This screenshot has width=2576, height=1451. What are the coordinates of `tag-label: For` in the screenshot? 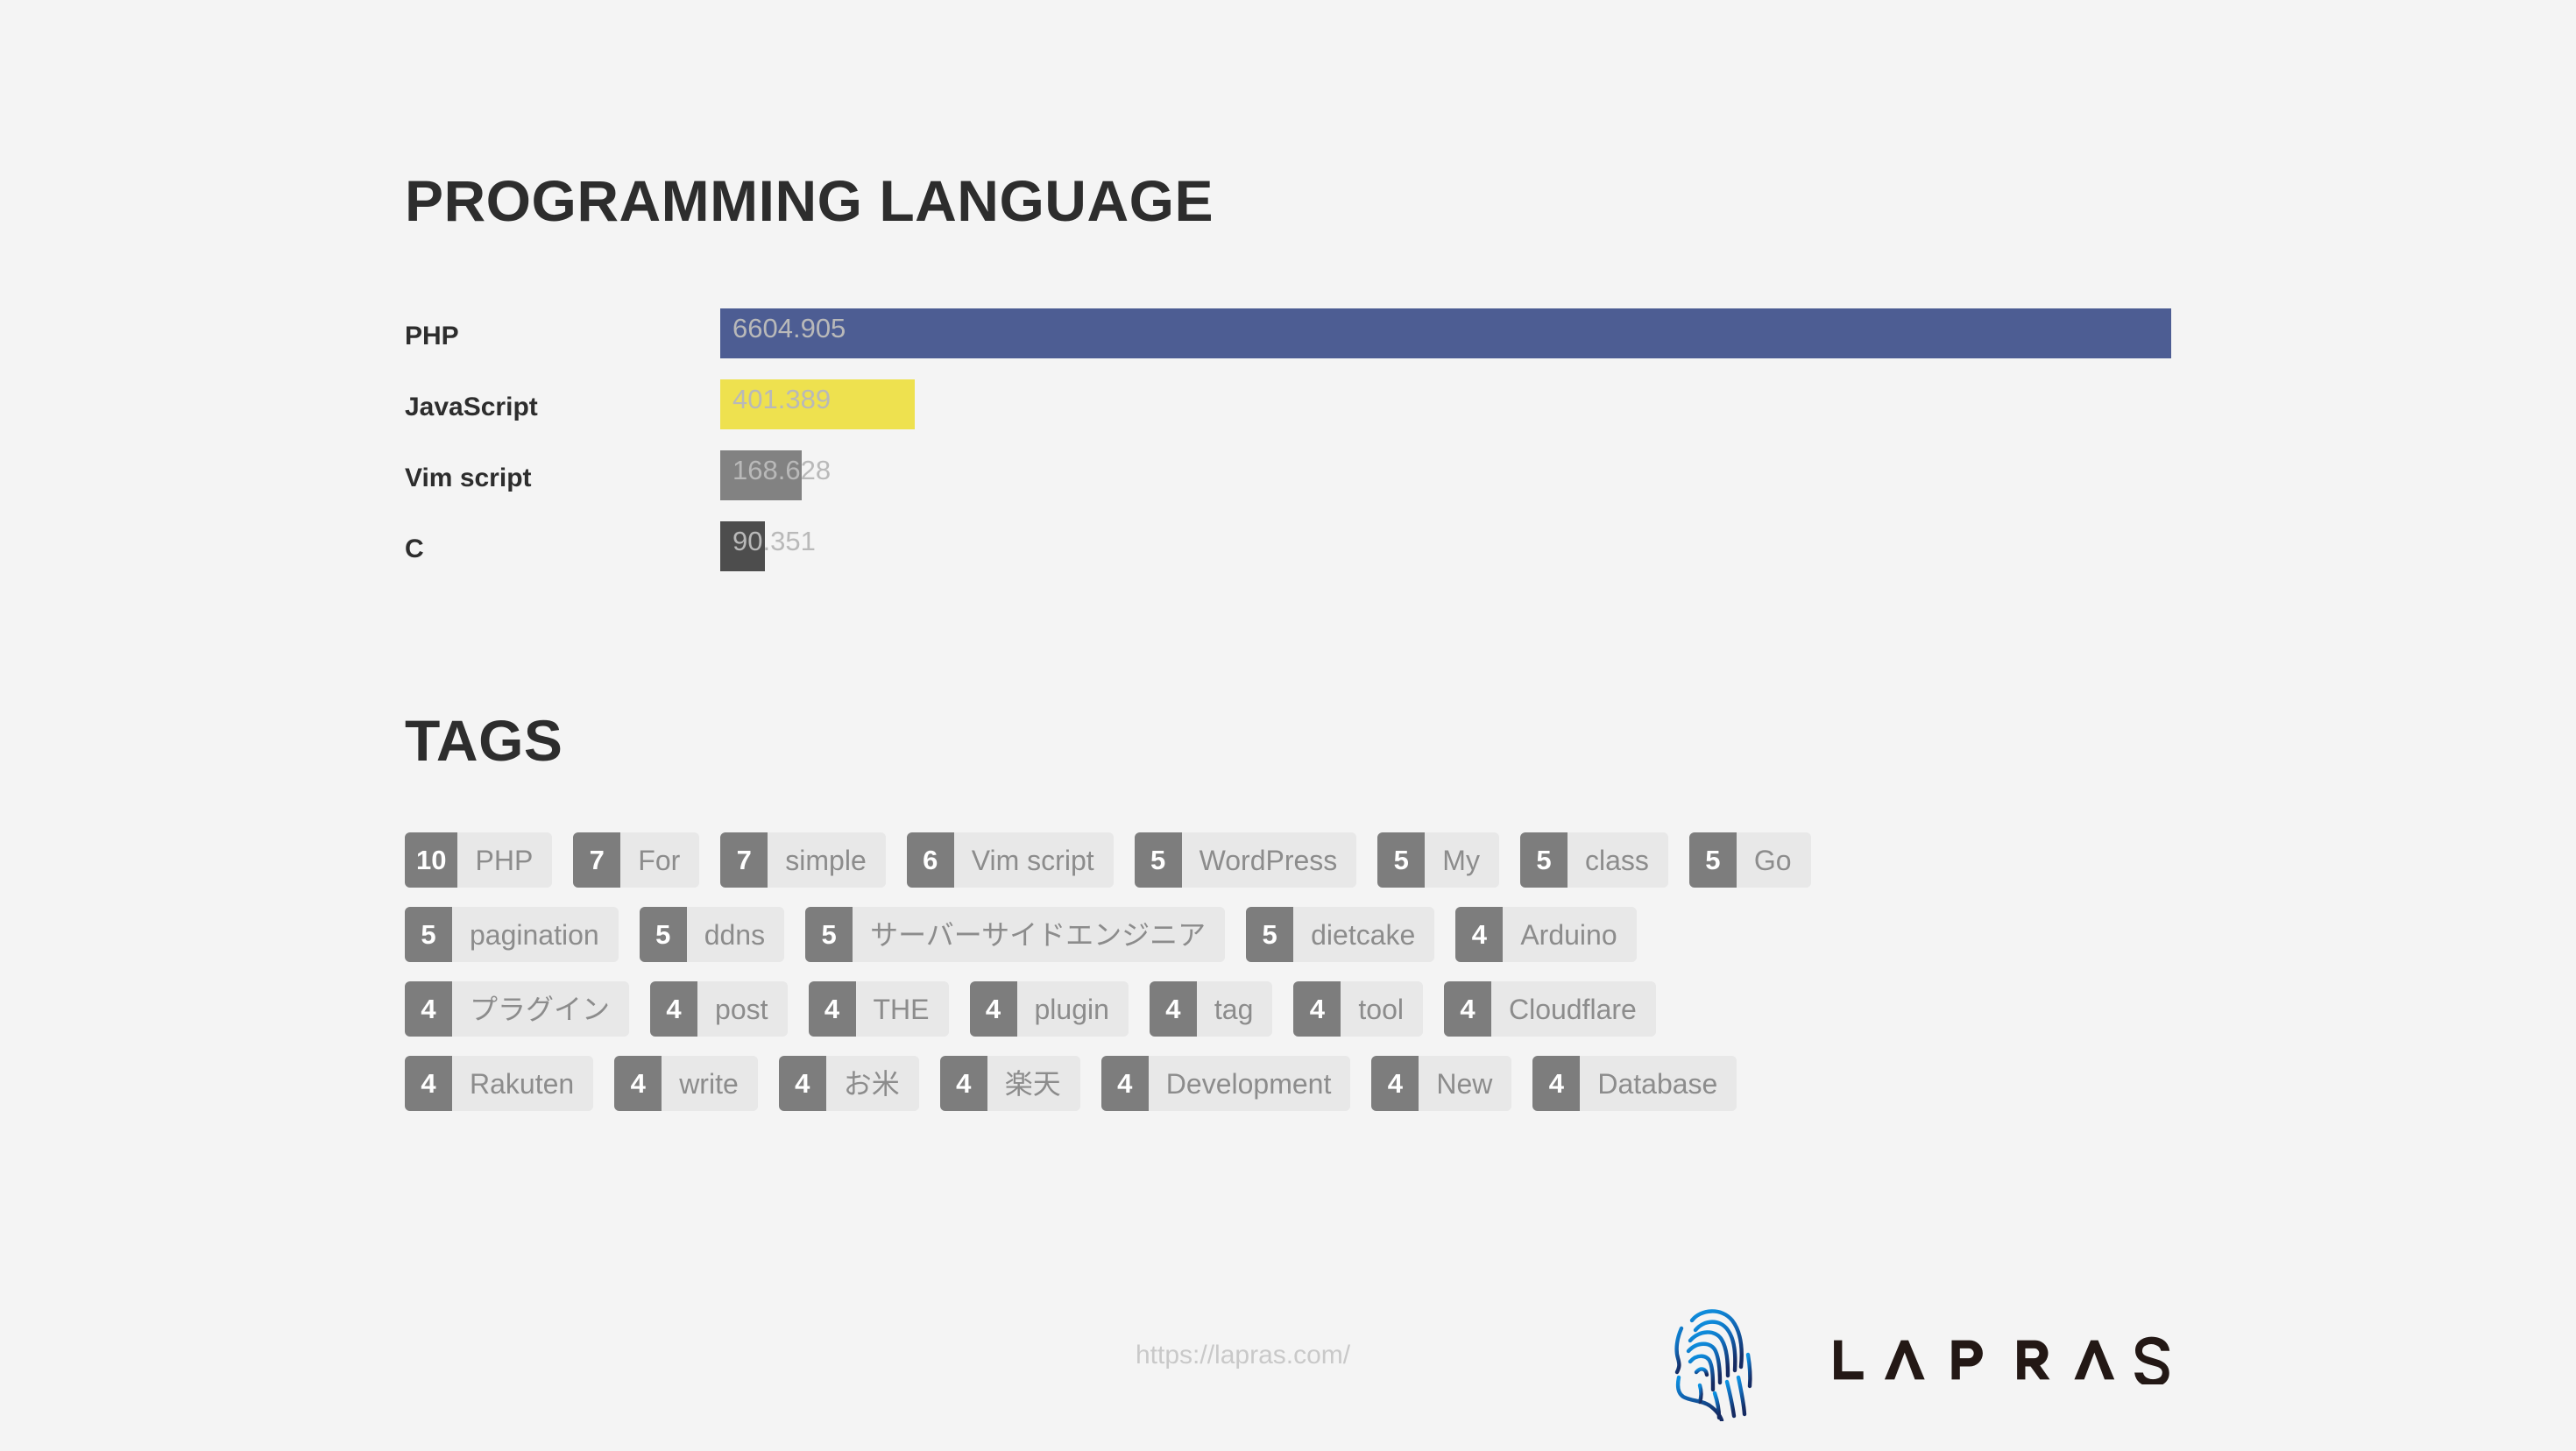 It's located at (660, 860).